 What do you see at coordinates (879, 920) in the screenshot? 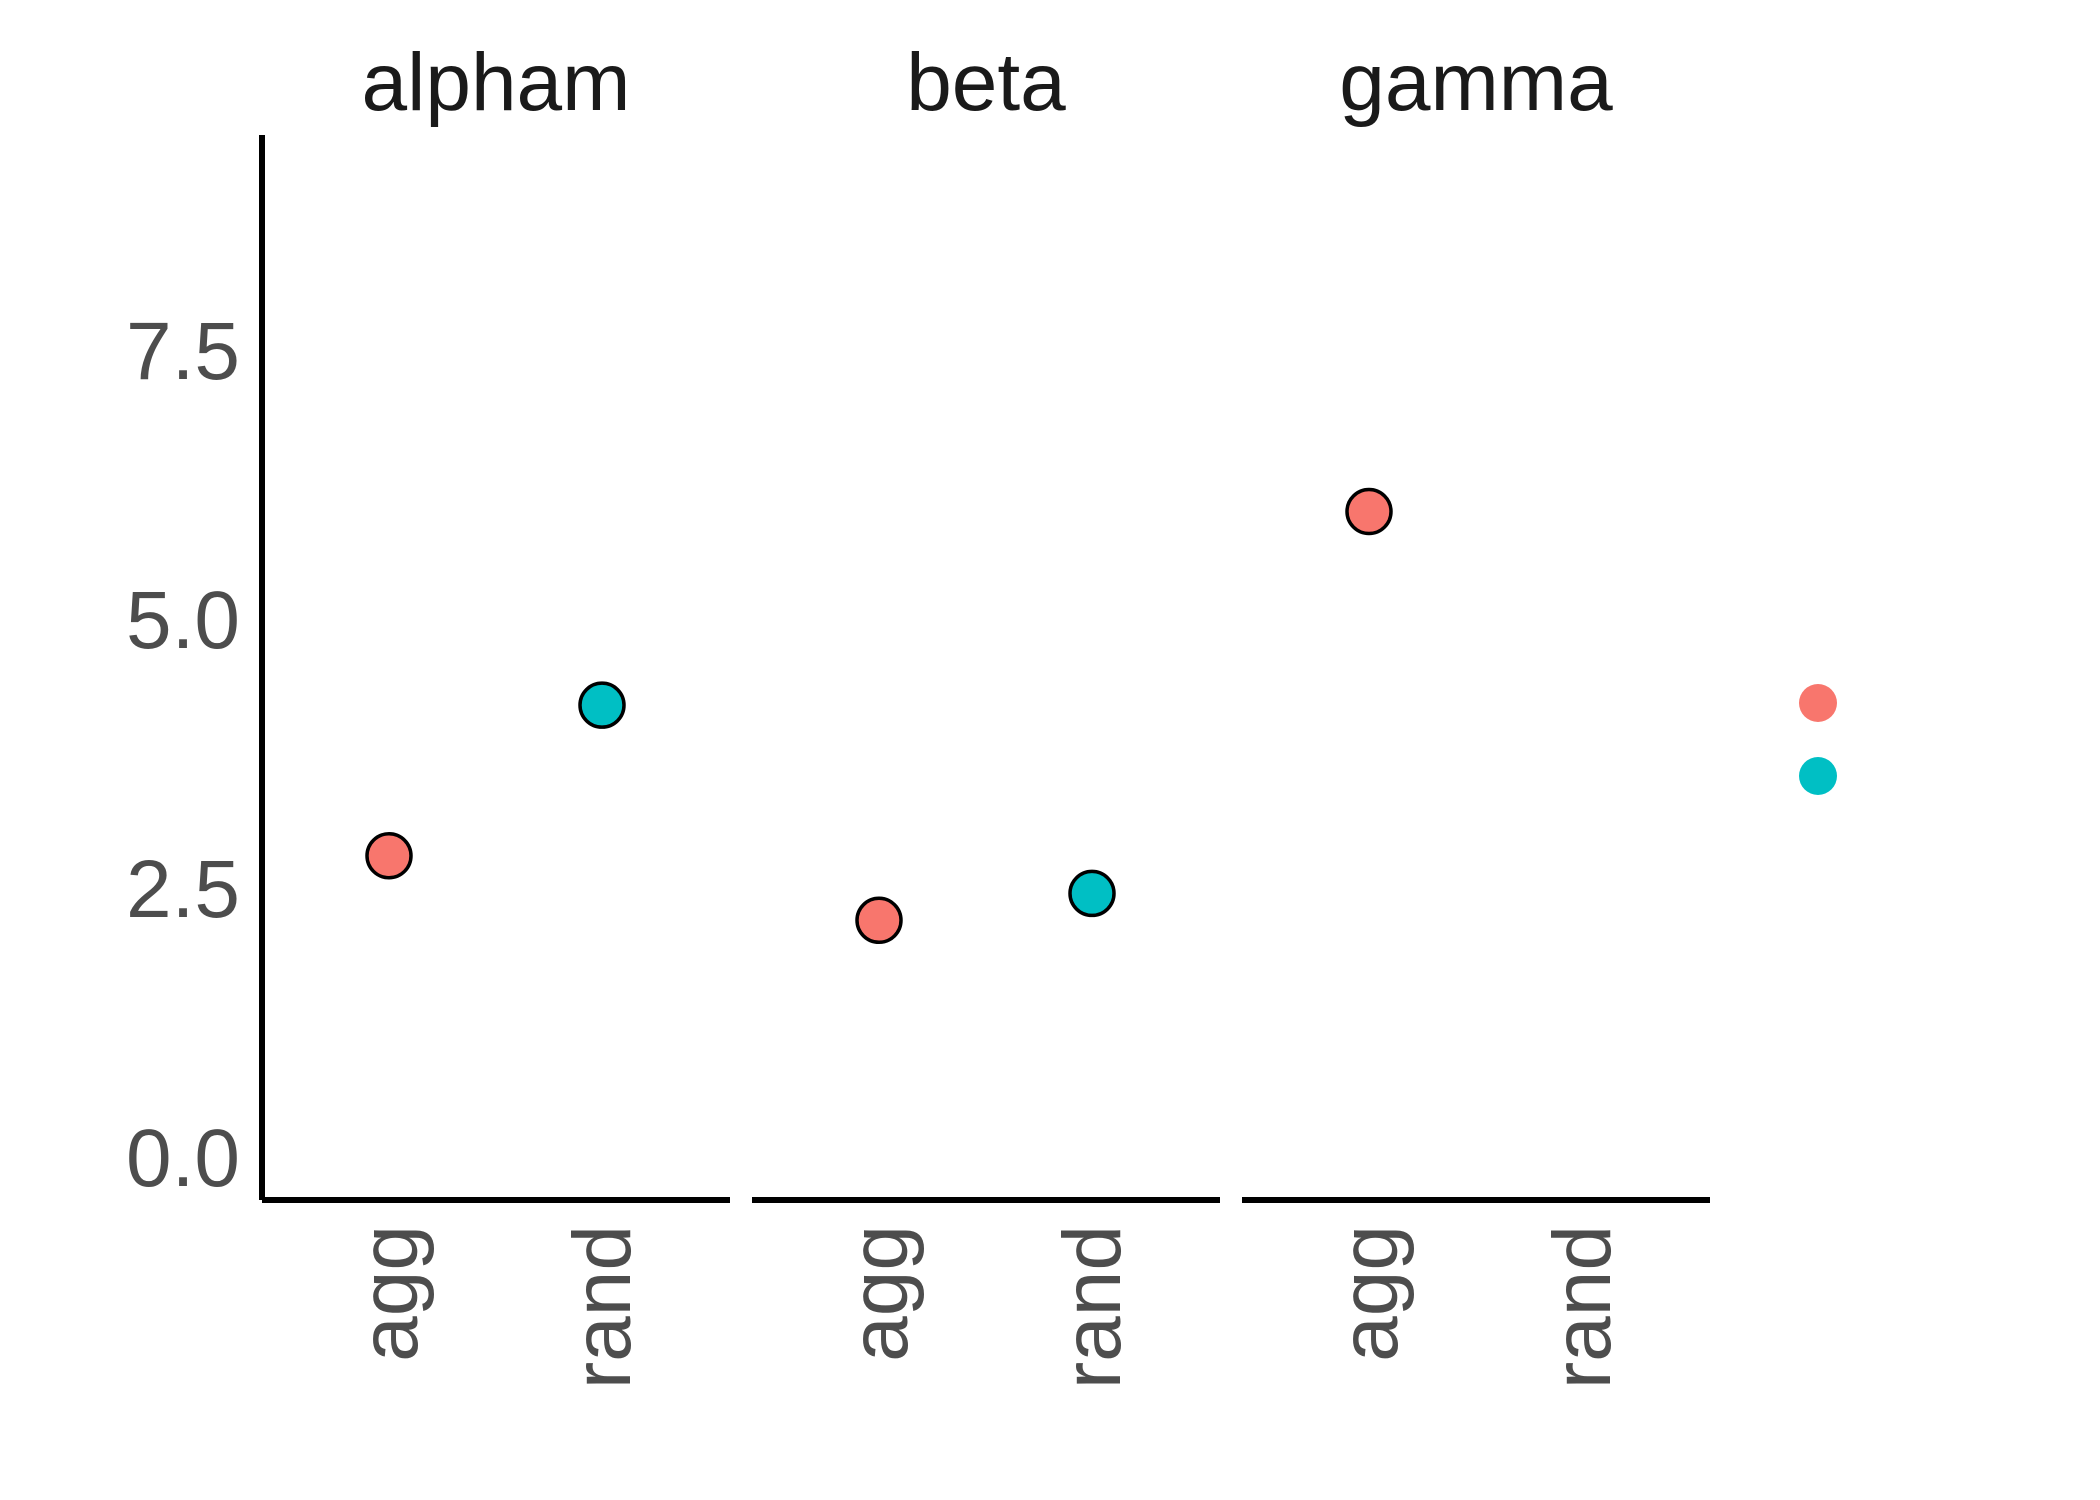
I see `data-point-beta-agg` at bounding box center [879, 920].